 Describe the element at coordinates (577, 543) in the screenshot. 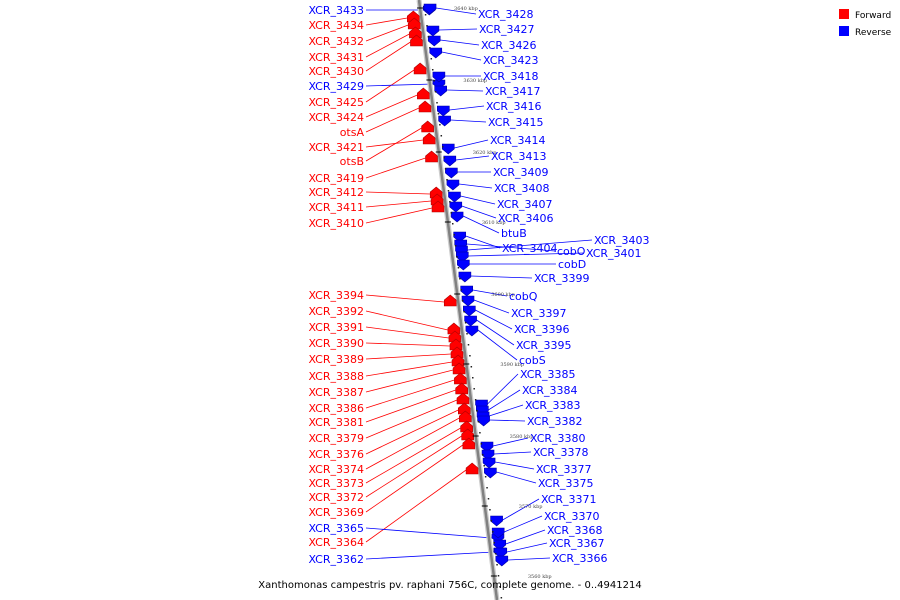

I see `gene-label-xcr-3367: XCR_3367` at that location.